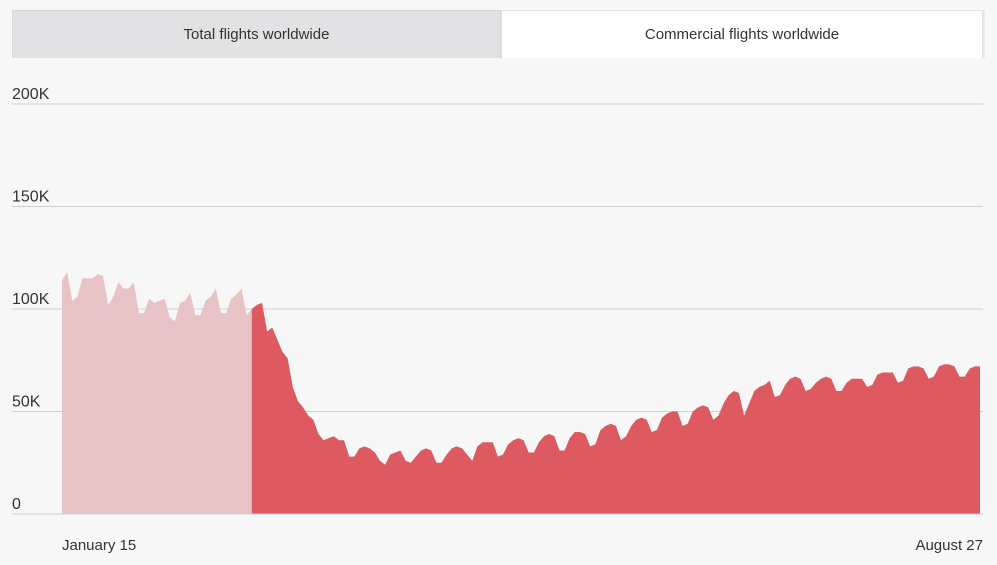 The width and height of the screenshot is (997, 565). What do you see at coordinates (31, 94) in the screenshot?
I see `y-tick-label: 200K` at bounding box center [31, 94].